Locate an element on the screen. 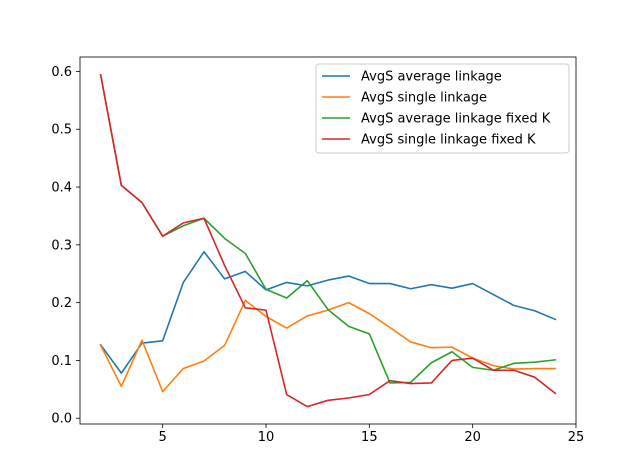  y-tick-label: 0.5 is located at coordinates (61, 130).